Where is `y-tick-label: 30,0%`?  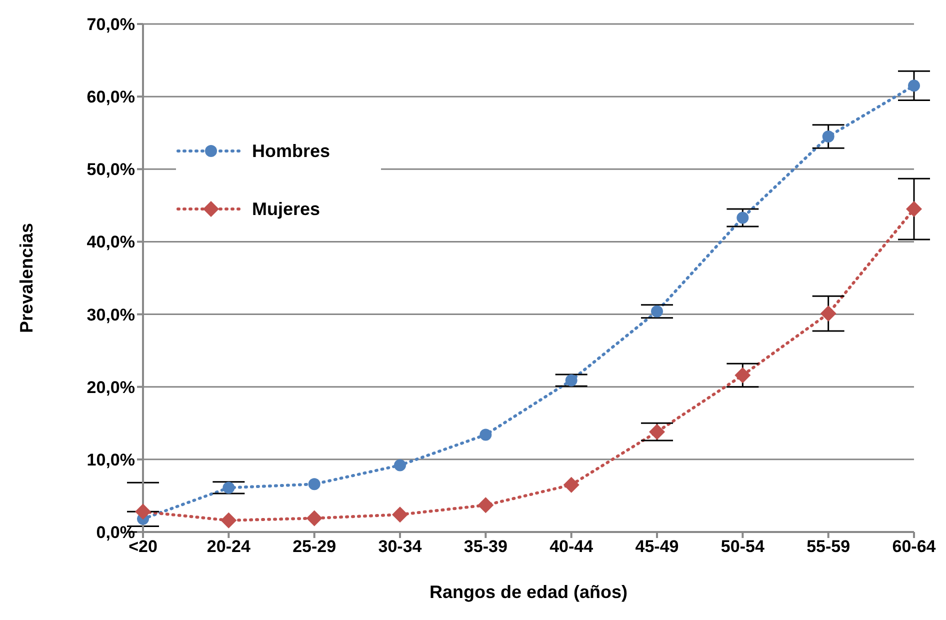 y-tick-label: 30,0% is located at coordinates (110, 314).